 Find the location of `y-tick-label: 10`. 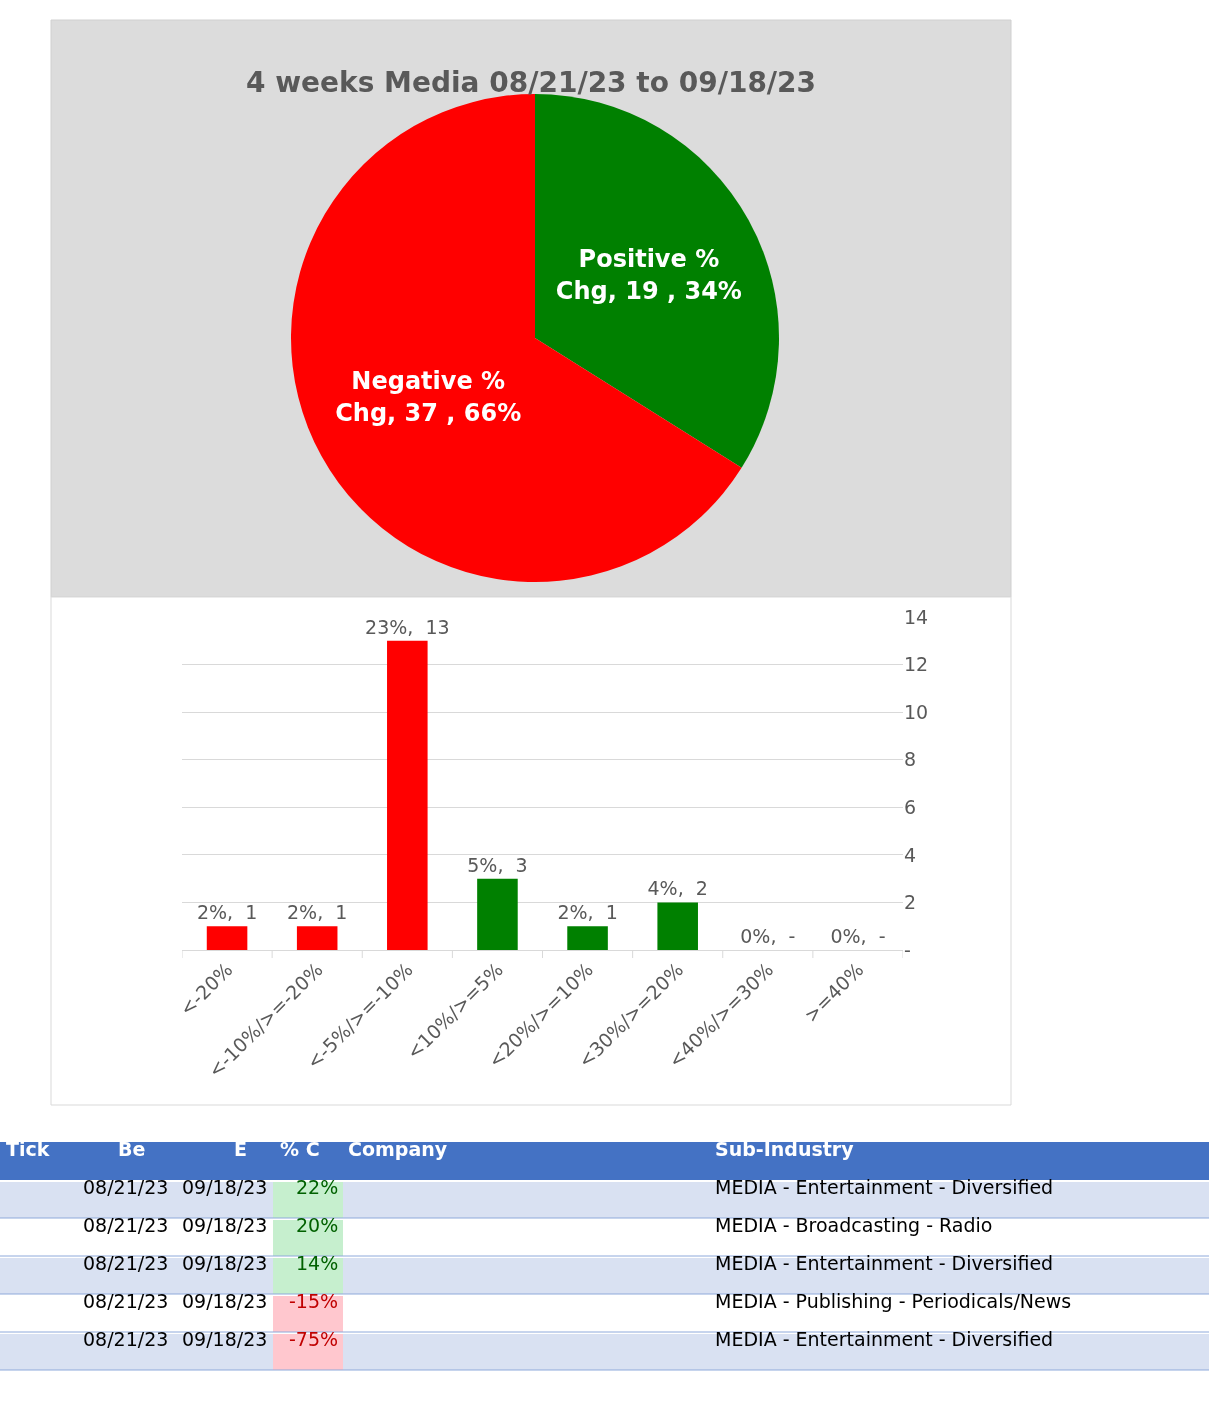

y-tick-label: 10 is located at coordinates (916, 711).